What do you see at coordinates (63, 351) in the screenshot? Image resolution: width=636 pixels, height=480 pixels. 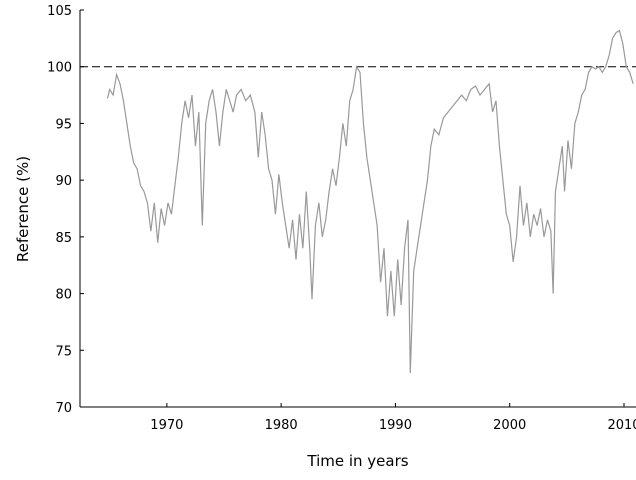 I see `y-tick-label: 75` at bounding box center [63, 351].